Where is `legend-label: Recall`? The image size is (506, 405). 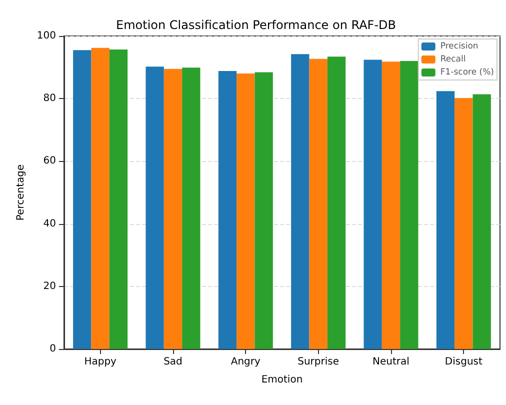 legend-label: Recall is located at coordinates (453, 59).